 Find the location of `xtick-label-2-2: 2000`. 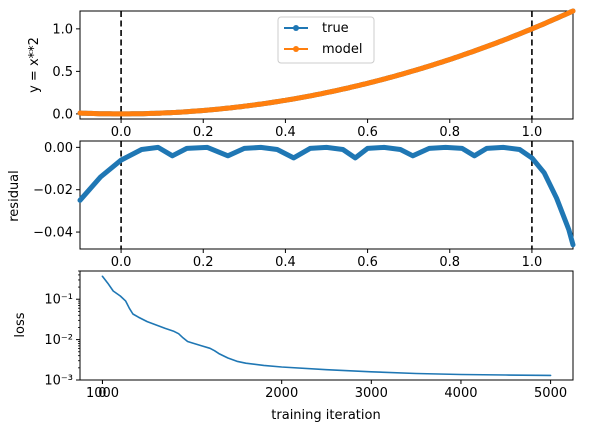

xtick-label-2-2: 2000 is located at coordinates (281, 393).